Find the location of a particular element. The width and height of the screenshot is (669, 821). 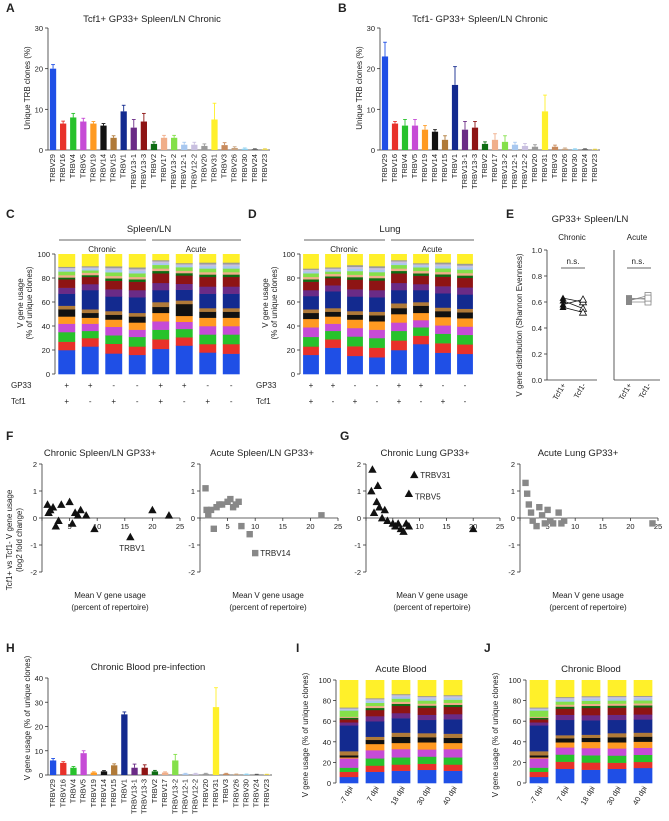

I-segment-TRBV16 is located at coordinates (401, 767).